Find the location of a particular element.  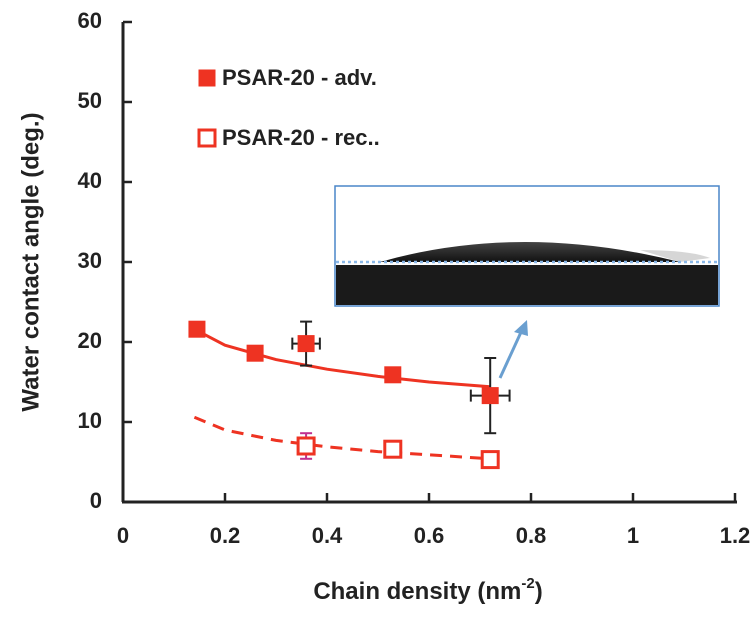

x-tick-label: 1 is located at coordinates (633, 535).